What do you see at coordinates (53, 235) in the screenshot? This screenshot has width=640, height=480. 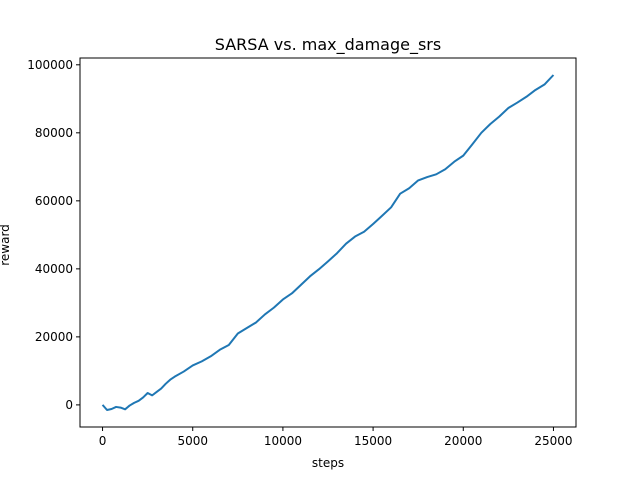 I see `y-axis-ticks: 0 20000 40000 60000 80000 100000` at bounding box center [53, 235].